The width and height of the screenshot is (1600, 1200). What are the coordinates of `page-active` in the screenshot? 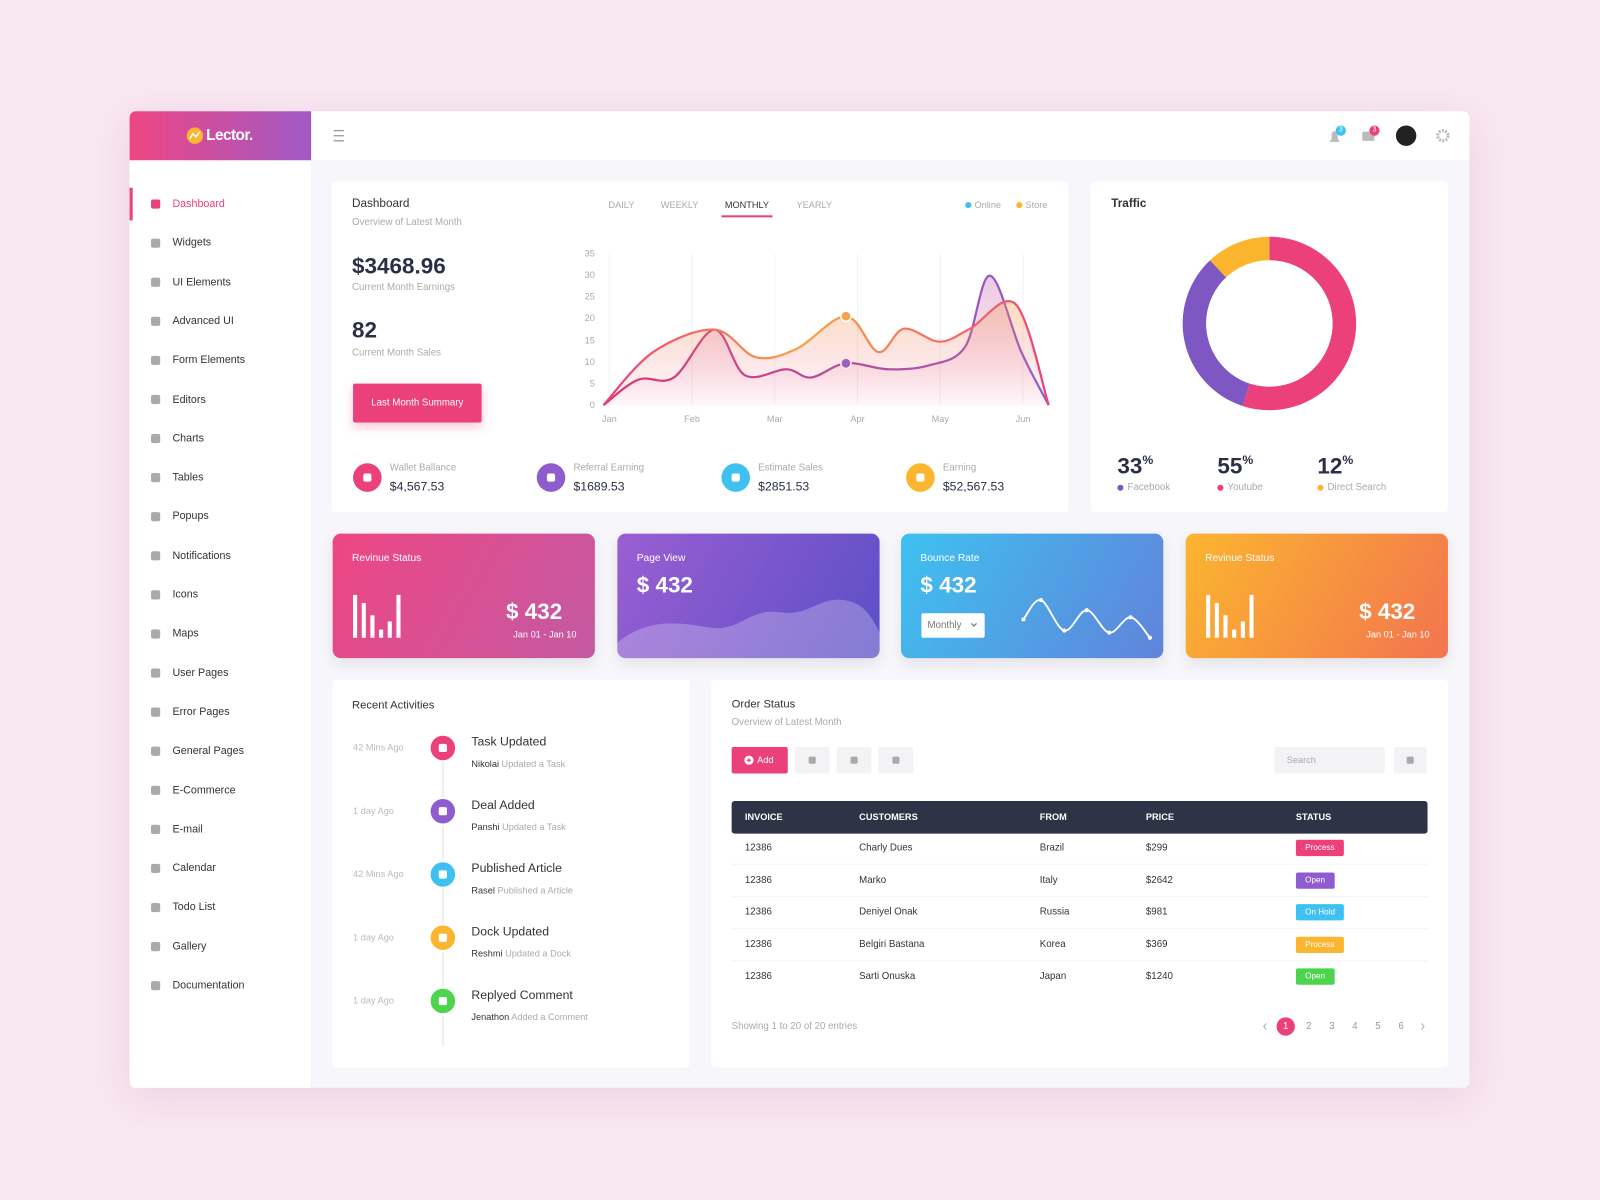 It's located at (1285, 1026).